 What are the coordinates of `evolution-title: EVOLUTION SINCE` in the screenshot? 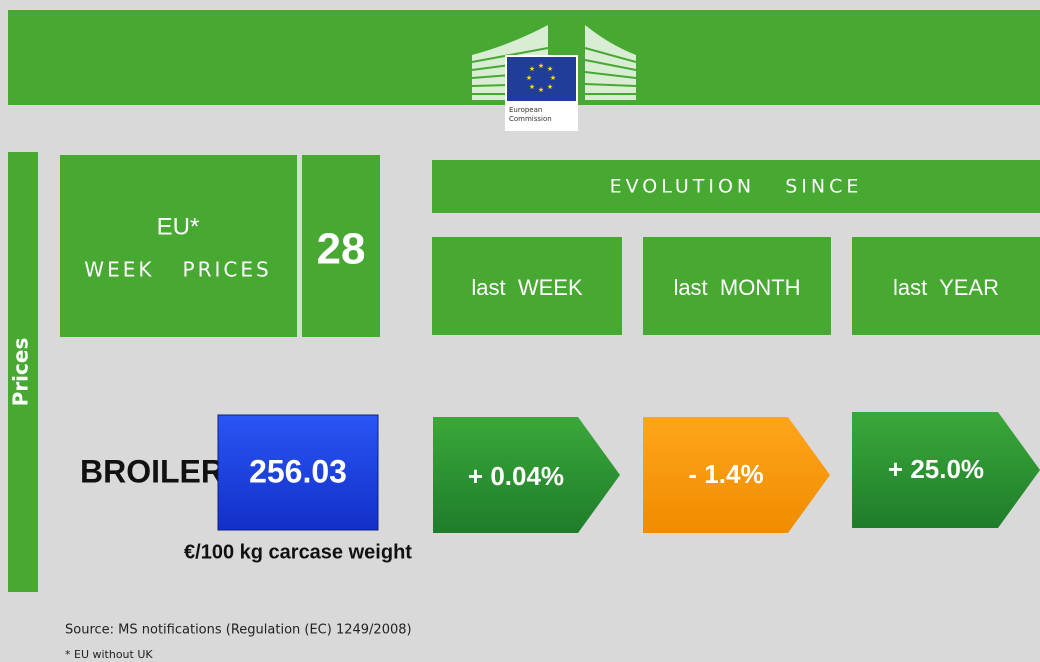 It's located at (736, 187).